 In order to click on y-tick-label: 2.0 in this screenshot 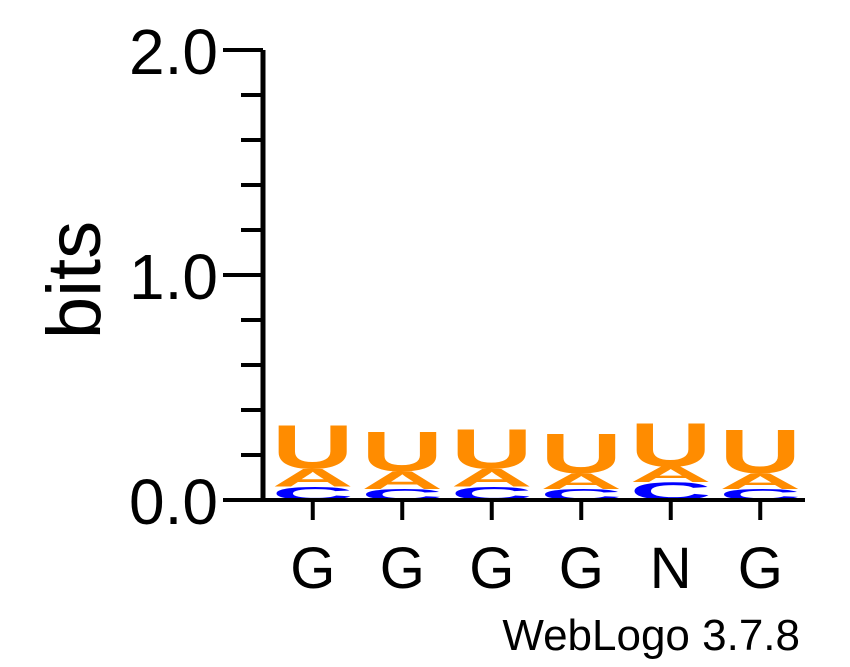, I will do `click(173, 52)`.